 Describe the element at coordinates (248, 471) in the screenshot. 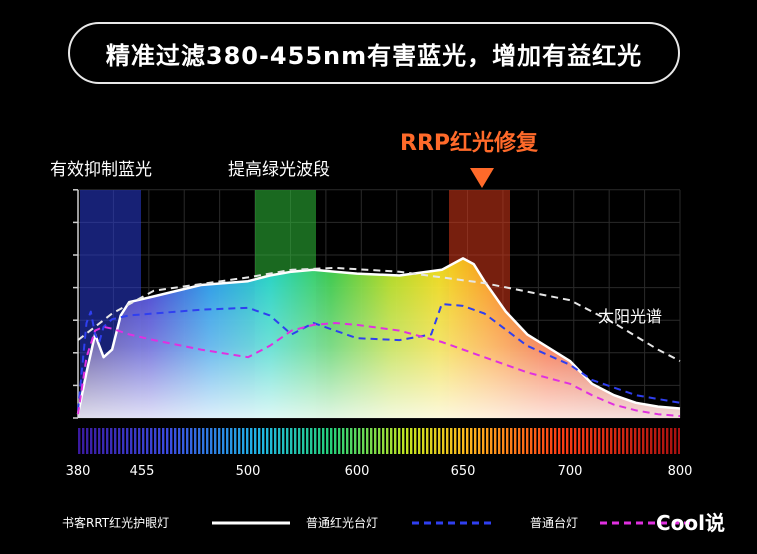

I see `x-tick-label: 500` at that location.